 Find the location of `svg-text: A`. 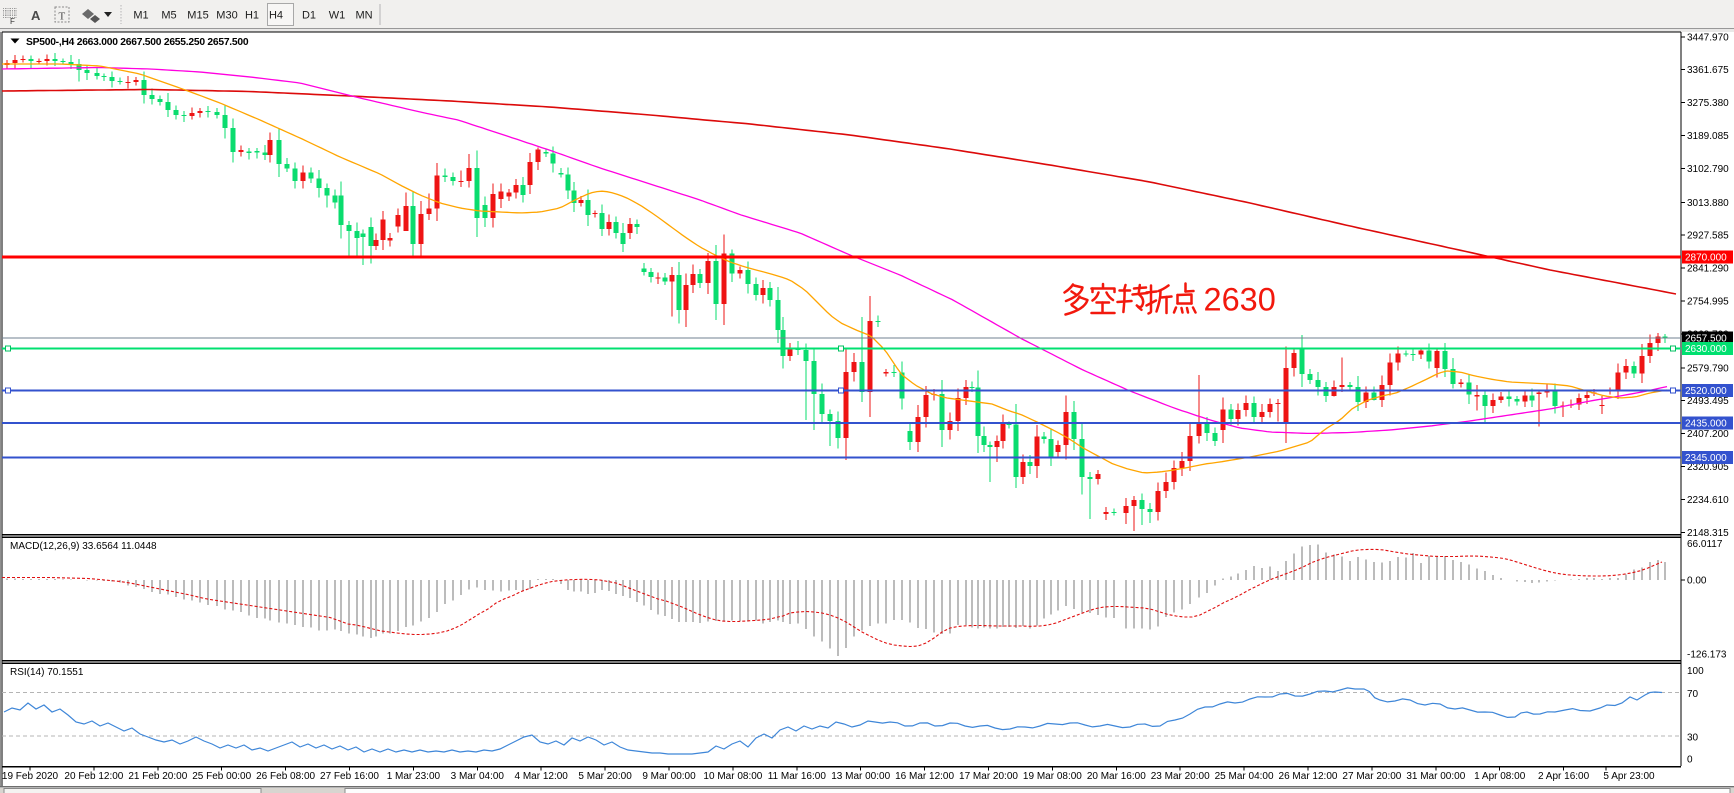

svg-text: A is located at coordinates (36, 15).